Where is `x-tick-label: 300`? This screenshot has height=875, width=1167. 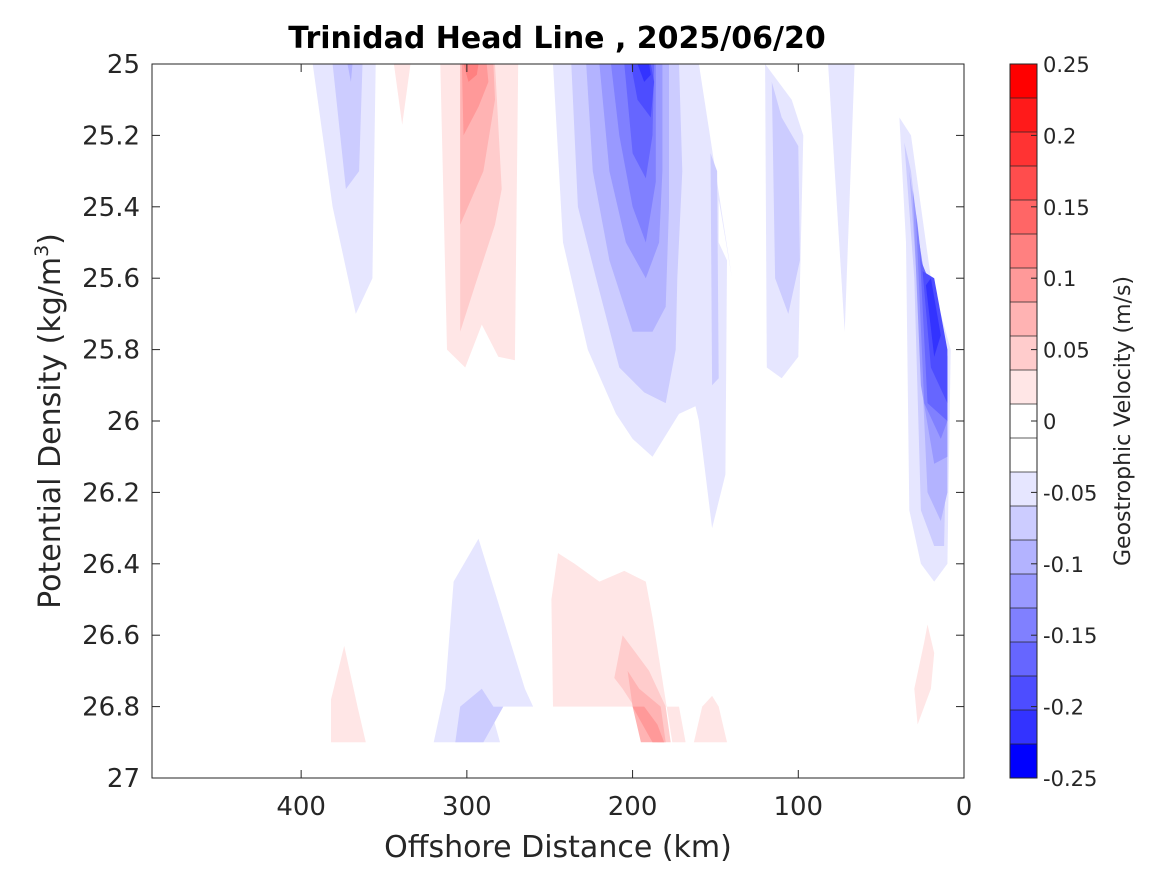 x-tick-label: 300 is located at coordinates (467, 807).